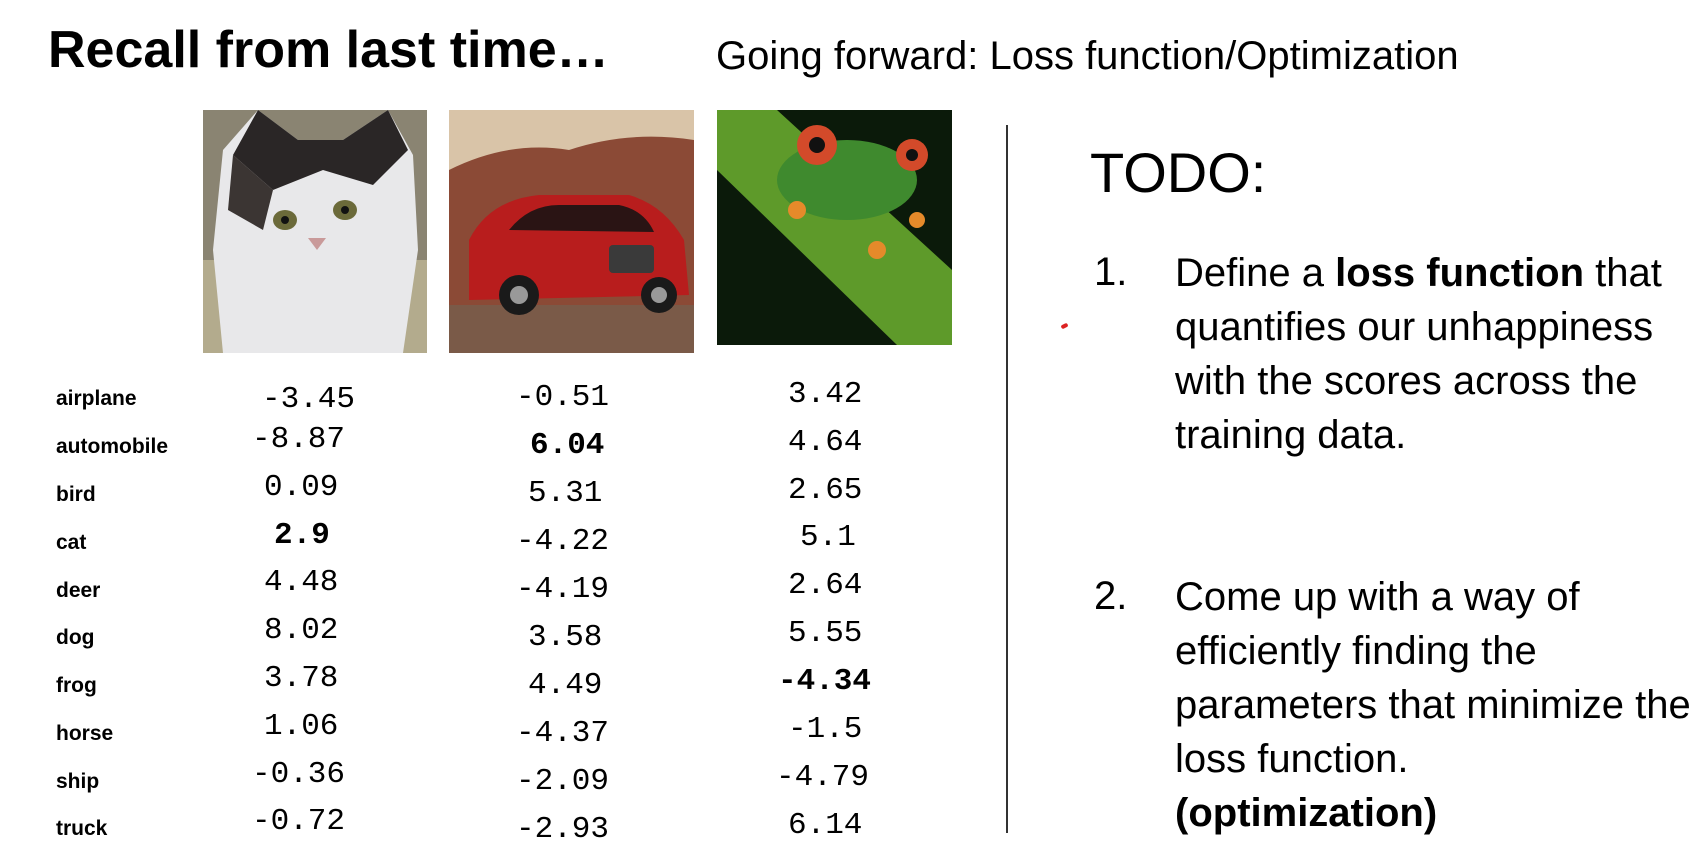  Describe the element at coordinates (1111, 272) in the screenshot. I see `list-number: 1.` at that location.